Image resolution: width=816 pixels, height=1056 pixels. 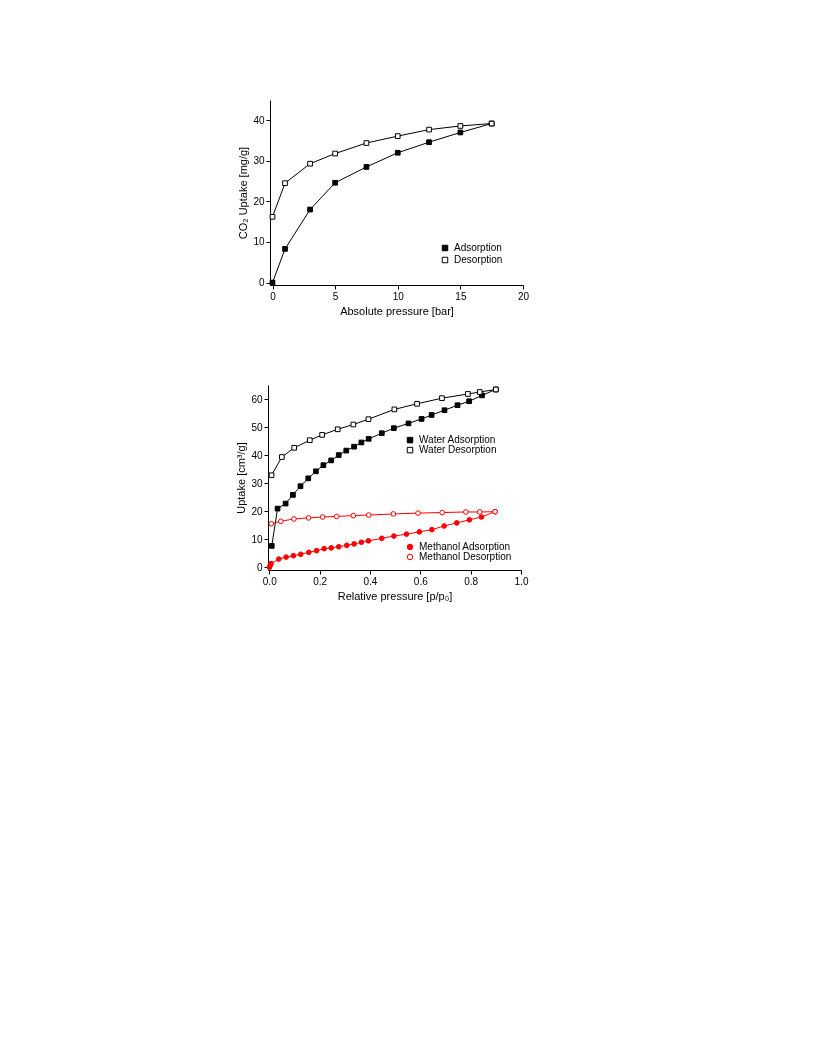 I want to click on legend-label: Water Adsorption, so click(x=457, y=440).